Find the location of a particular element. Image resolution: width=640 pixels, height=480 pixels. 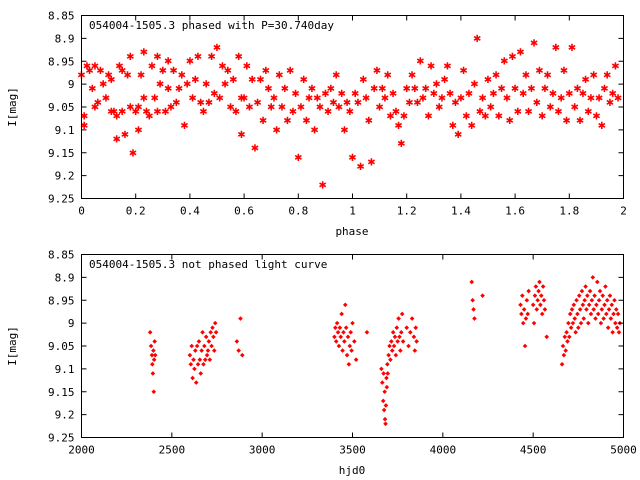

y-tick-label: 8.9 is located at coordinates (65, 277).